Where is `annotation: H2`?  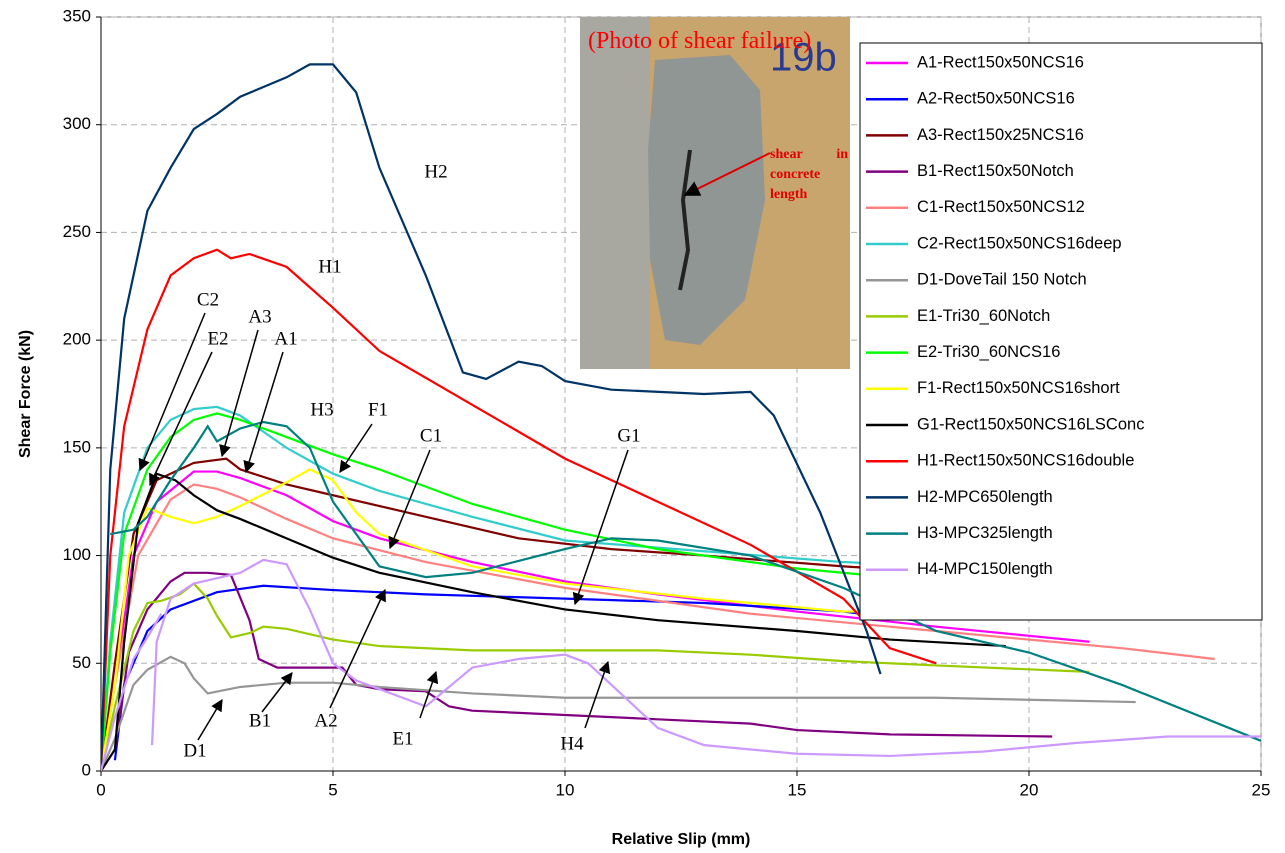
annotation: H2 is located at coordinates (435, 171).